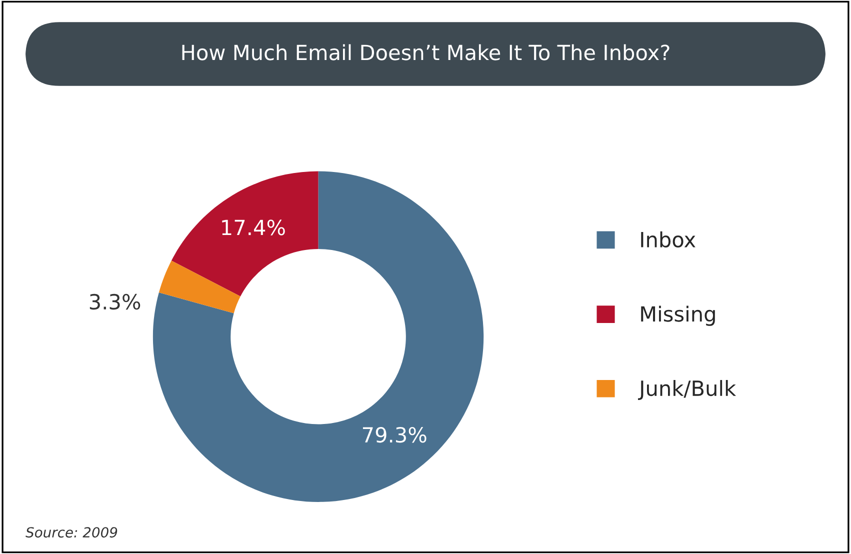  Describe the element at coordinates (394, 434) in the screenshot. I see `data-label: 79.3%` at that location.